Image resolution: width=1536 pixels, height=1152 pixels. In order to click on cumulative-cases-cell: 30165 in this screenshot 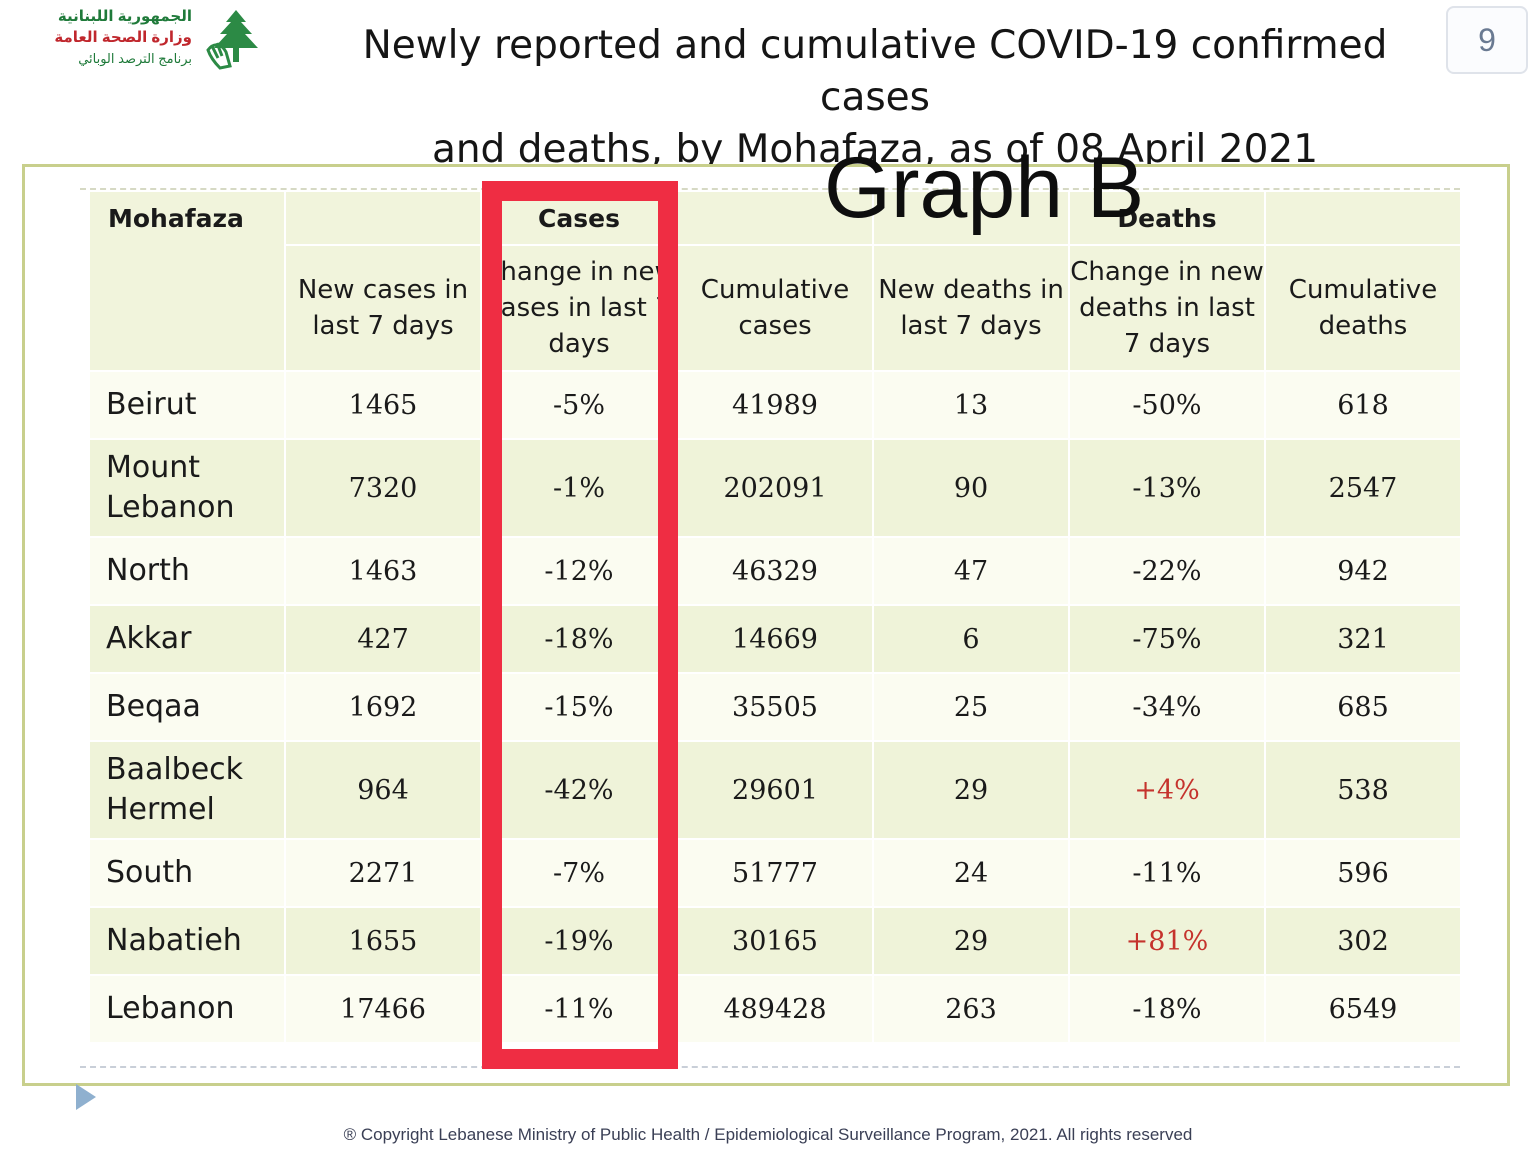, I will do `click(775, 941)`.